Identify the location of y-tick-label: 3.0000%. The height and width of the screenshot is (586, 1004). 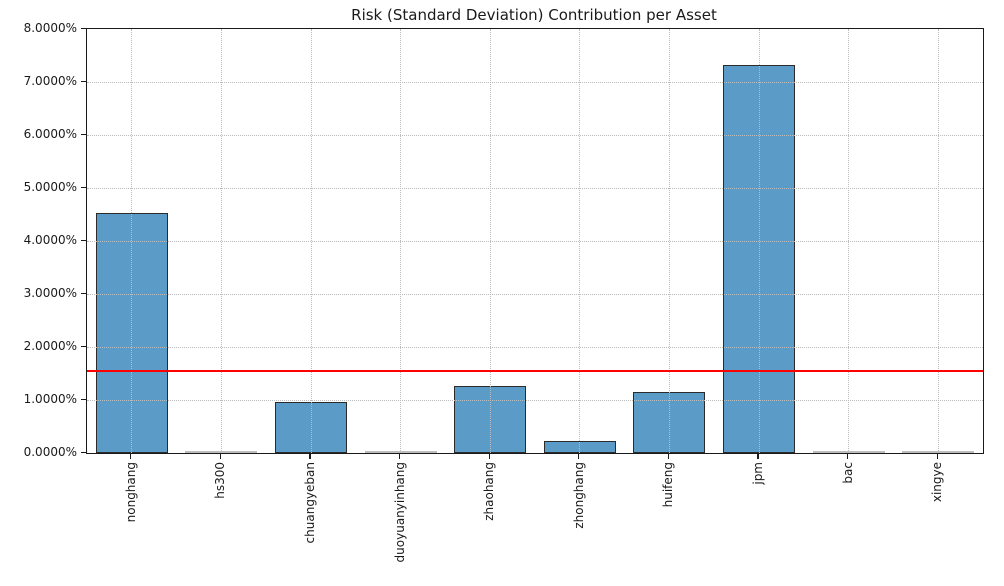
(50, 293).